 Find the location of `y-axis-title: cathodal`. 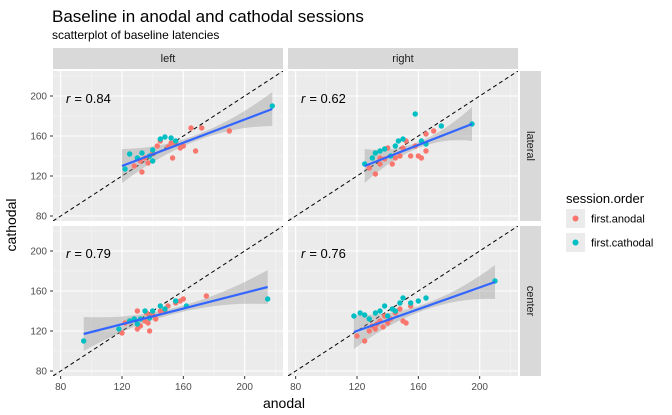

y-axis-title: cathodal is located at coordinates (11, 225).